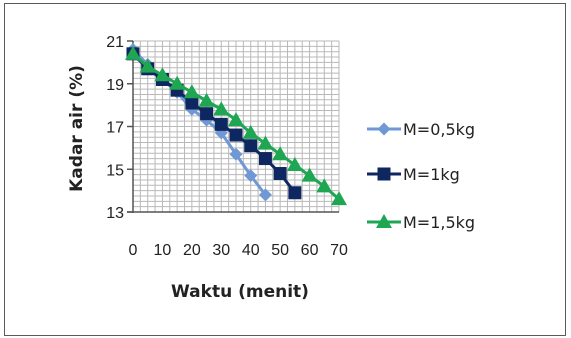  What do you see at coordinates (251, 250) in the screenshot?
I see `x-tick-label: 40` at bounding box center [251, 250].